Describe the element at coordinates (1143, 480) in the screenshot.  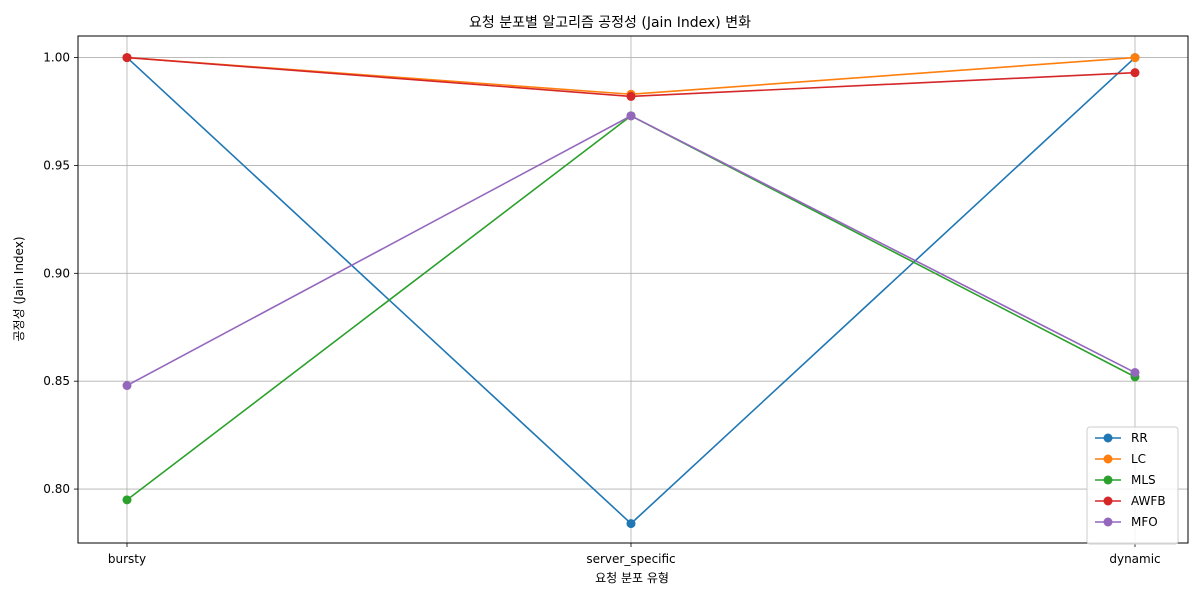
I see `legend-label: MLS` at that location.